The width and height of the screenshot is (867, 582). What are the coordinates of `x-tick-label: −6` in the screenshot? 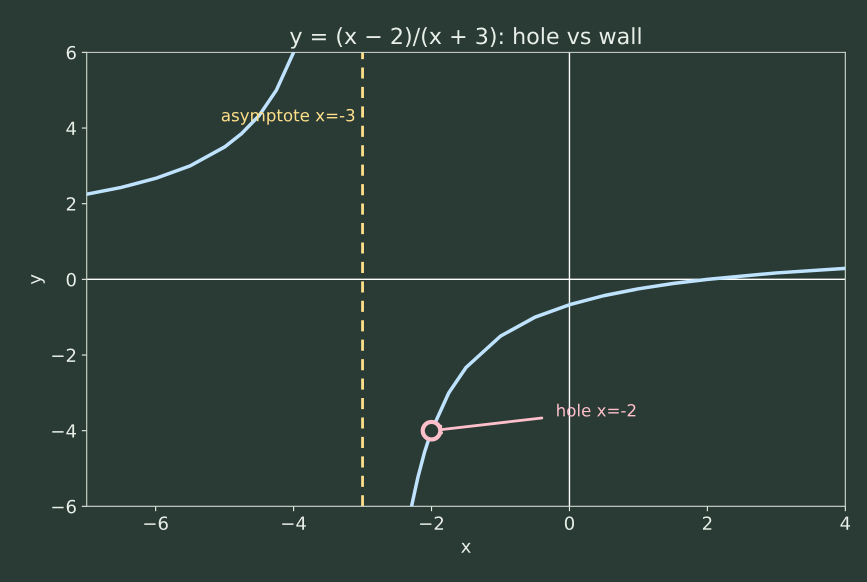 It's located at (156, 523).